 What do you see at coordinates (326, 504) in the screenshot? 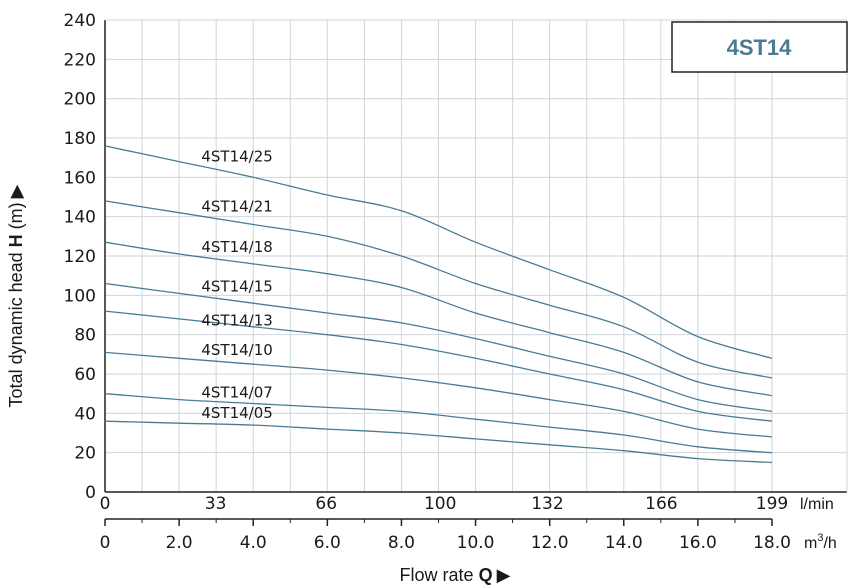
I see `x-tick-label-lmin: 66` at bounding box center [326, 504].